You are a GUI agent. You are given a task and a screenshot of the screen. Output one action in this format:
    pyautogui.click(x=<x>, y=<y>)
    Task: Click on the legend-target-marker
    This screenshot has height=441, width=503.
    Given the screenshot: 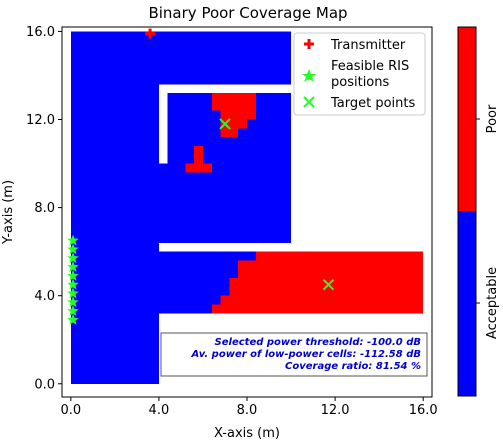 What is the action you would take?
    pyautogui.click(x=309, y=102)
    